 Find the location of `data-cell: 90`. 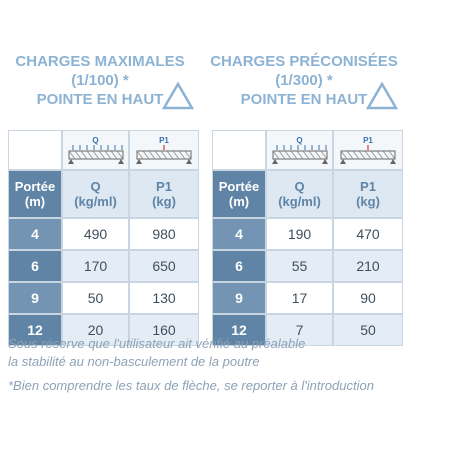

data-cell: 90 is located at coordinates (368, 298).